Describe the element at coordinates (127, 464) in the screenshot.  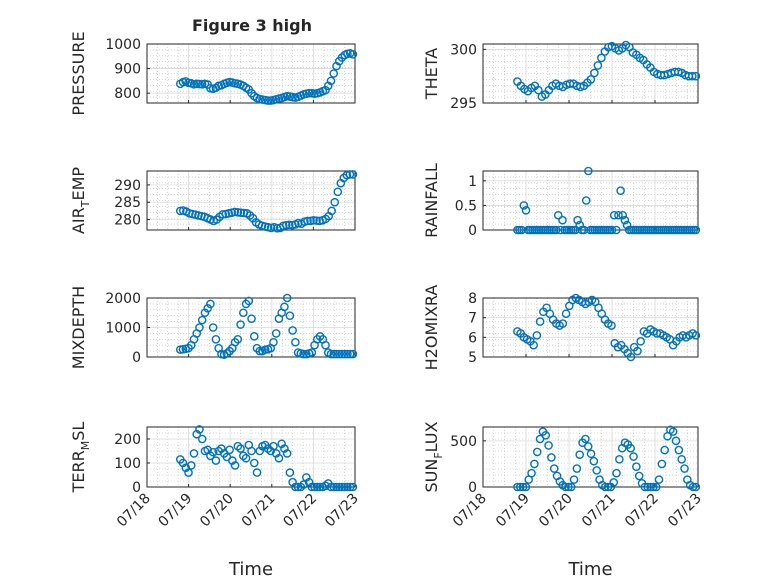
I see `terr_msl-ytick-label: 100` at that location.